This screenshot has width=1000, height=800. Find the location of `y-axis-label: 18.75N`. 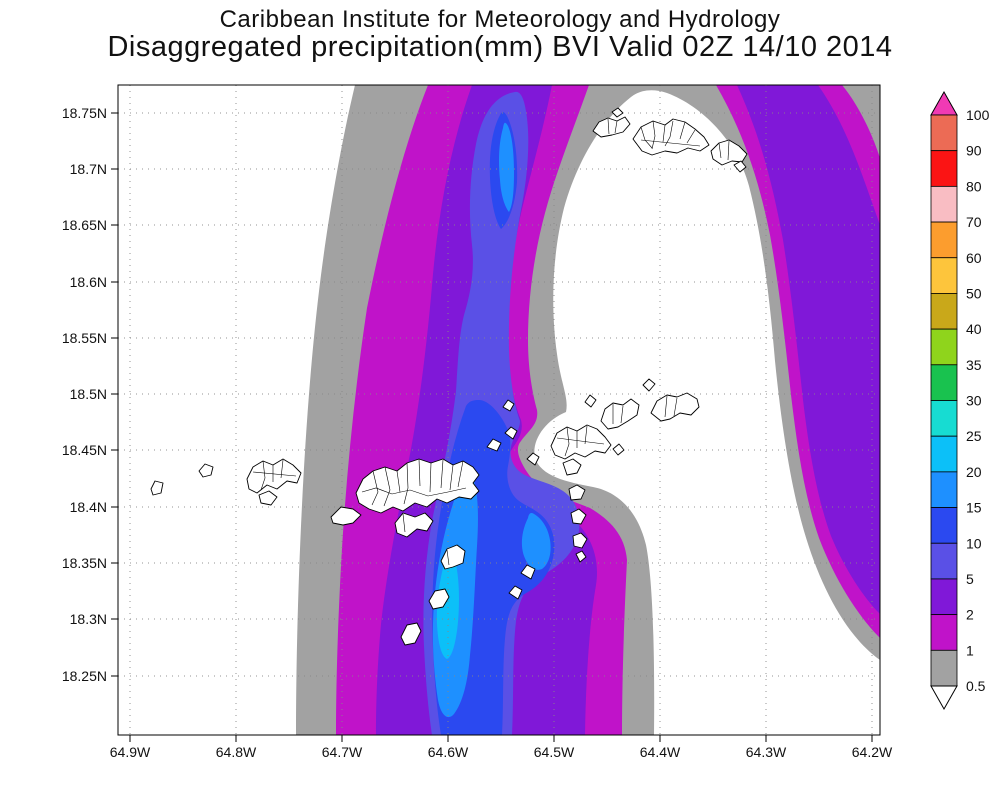

y-axis-label: 18.75N is located at coordinates (84, 113).